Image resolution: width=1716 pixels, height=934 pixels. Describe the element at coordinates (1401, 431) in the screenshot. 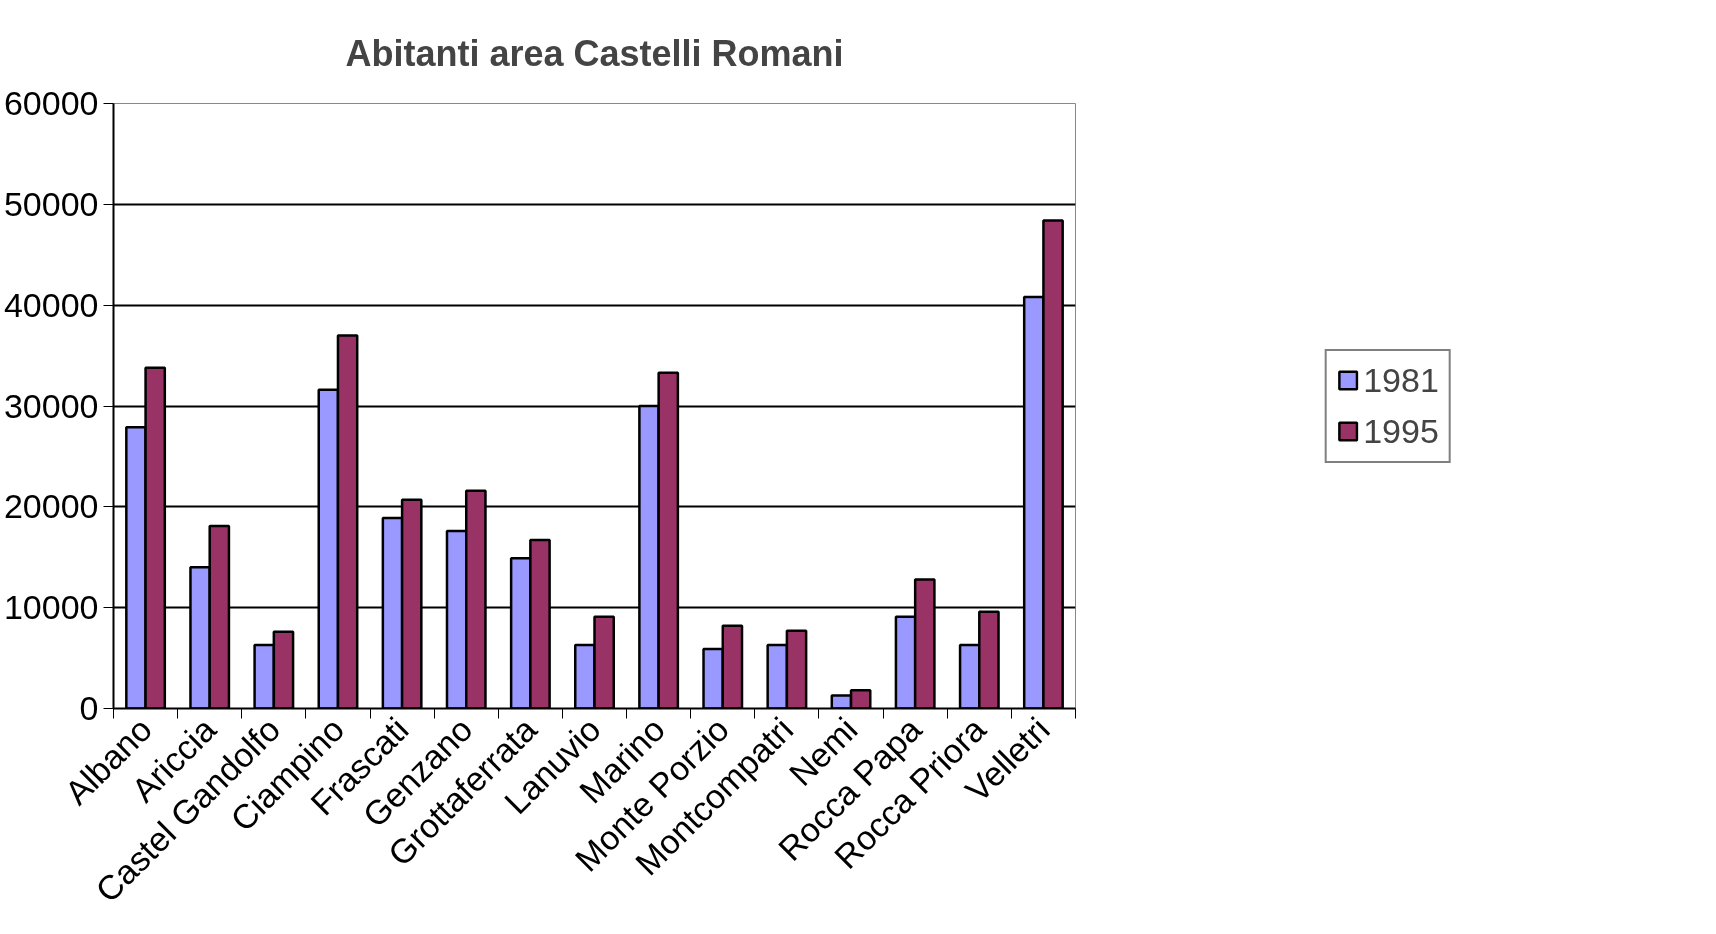

I see `legend-label: 1995` at that location.